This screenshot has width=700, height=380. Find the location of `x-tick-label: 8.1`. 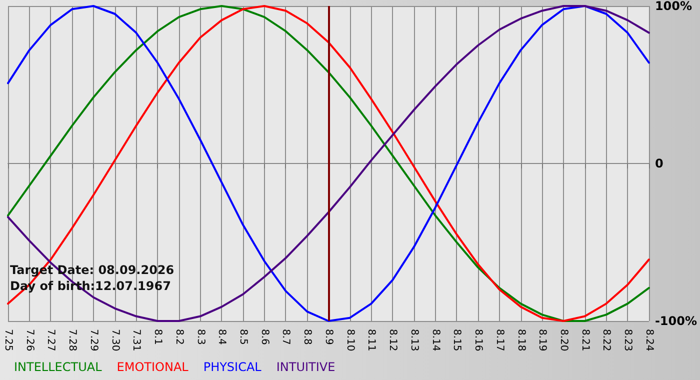

x-tick-label: 8.1 is located at coordinates (158, 337).